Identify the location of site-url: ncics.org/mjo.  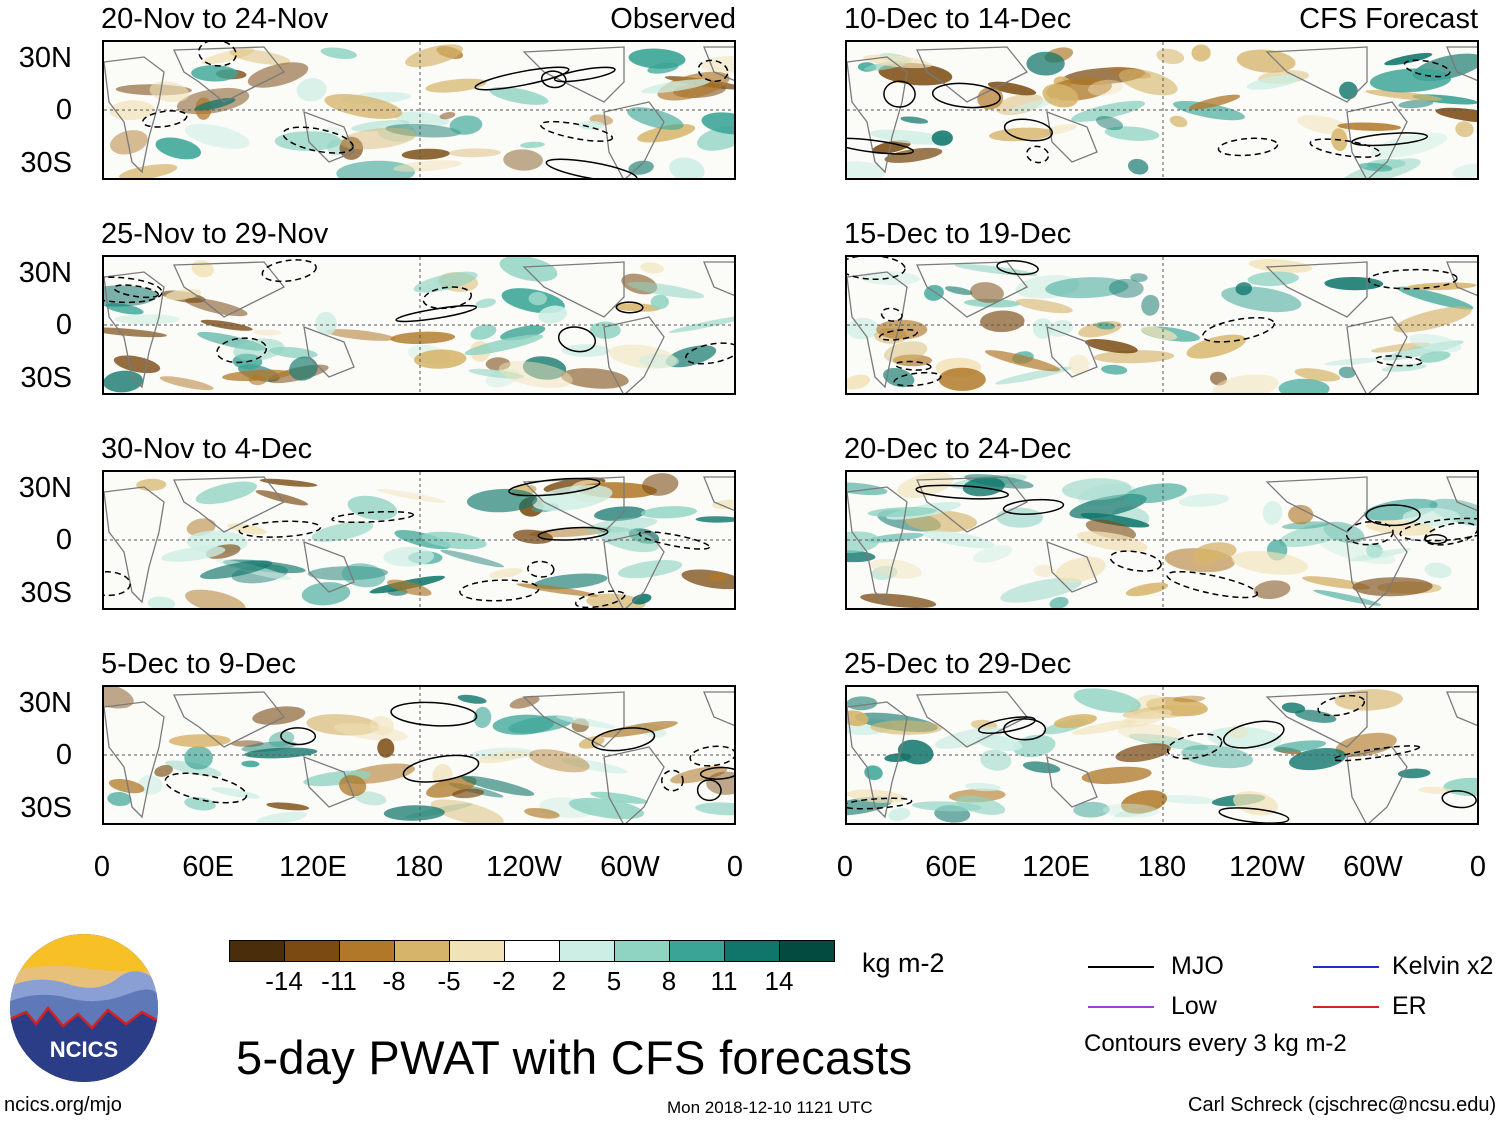
(63, 1105).